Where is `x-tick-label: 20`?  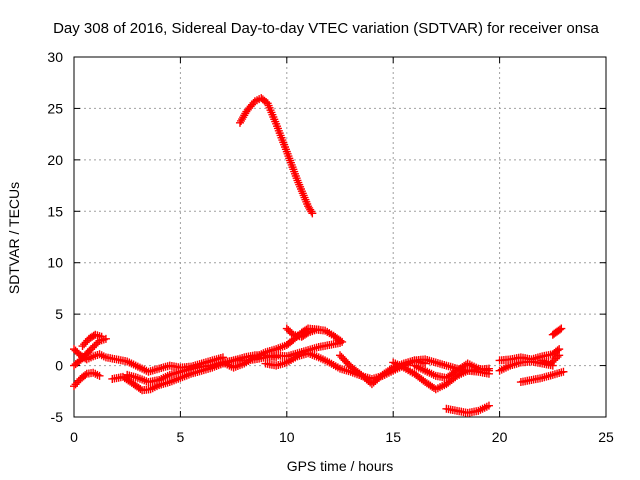 x-tick-label: 20 is located at coordinates (500, 437).